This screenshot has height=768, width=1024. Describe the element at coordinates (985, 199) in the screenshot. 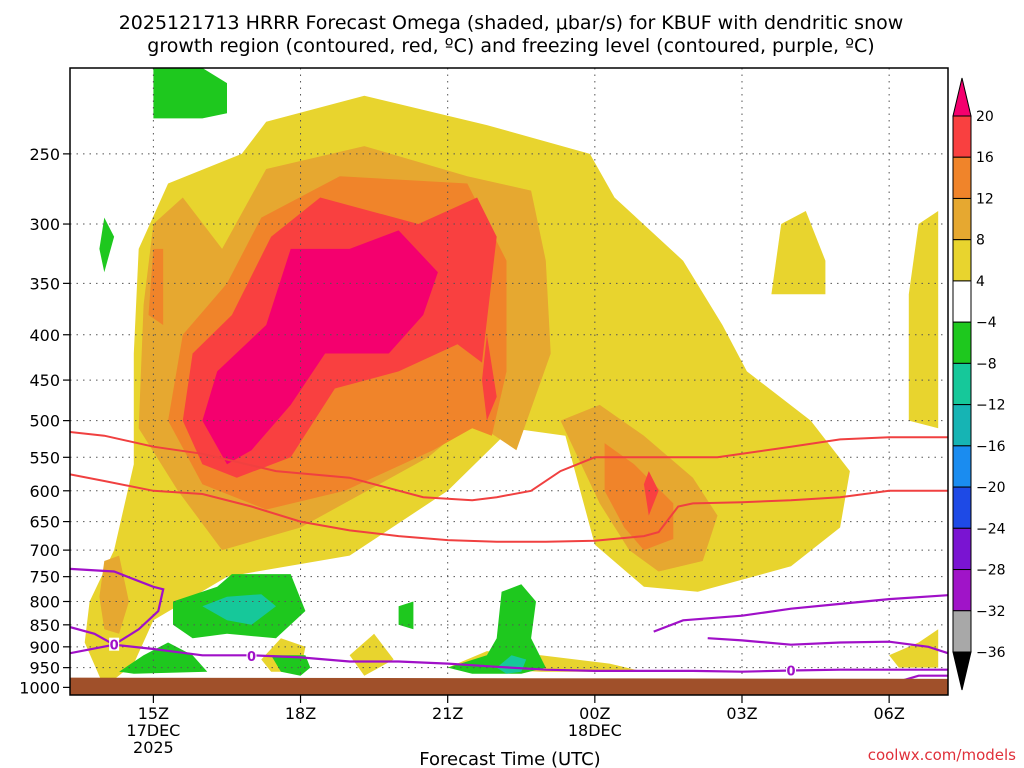

I see `colorbar-label: 12` at that location.